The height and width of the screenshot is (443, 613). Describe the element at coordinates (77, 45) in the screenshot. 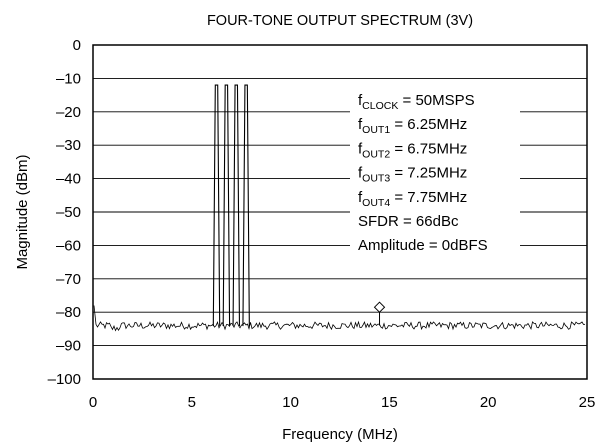

I see `y-tick-label: 0` at that location.